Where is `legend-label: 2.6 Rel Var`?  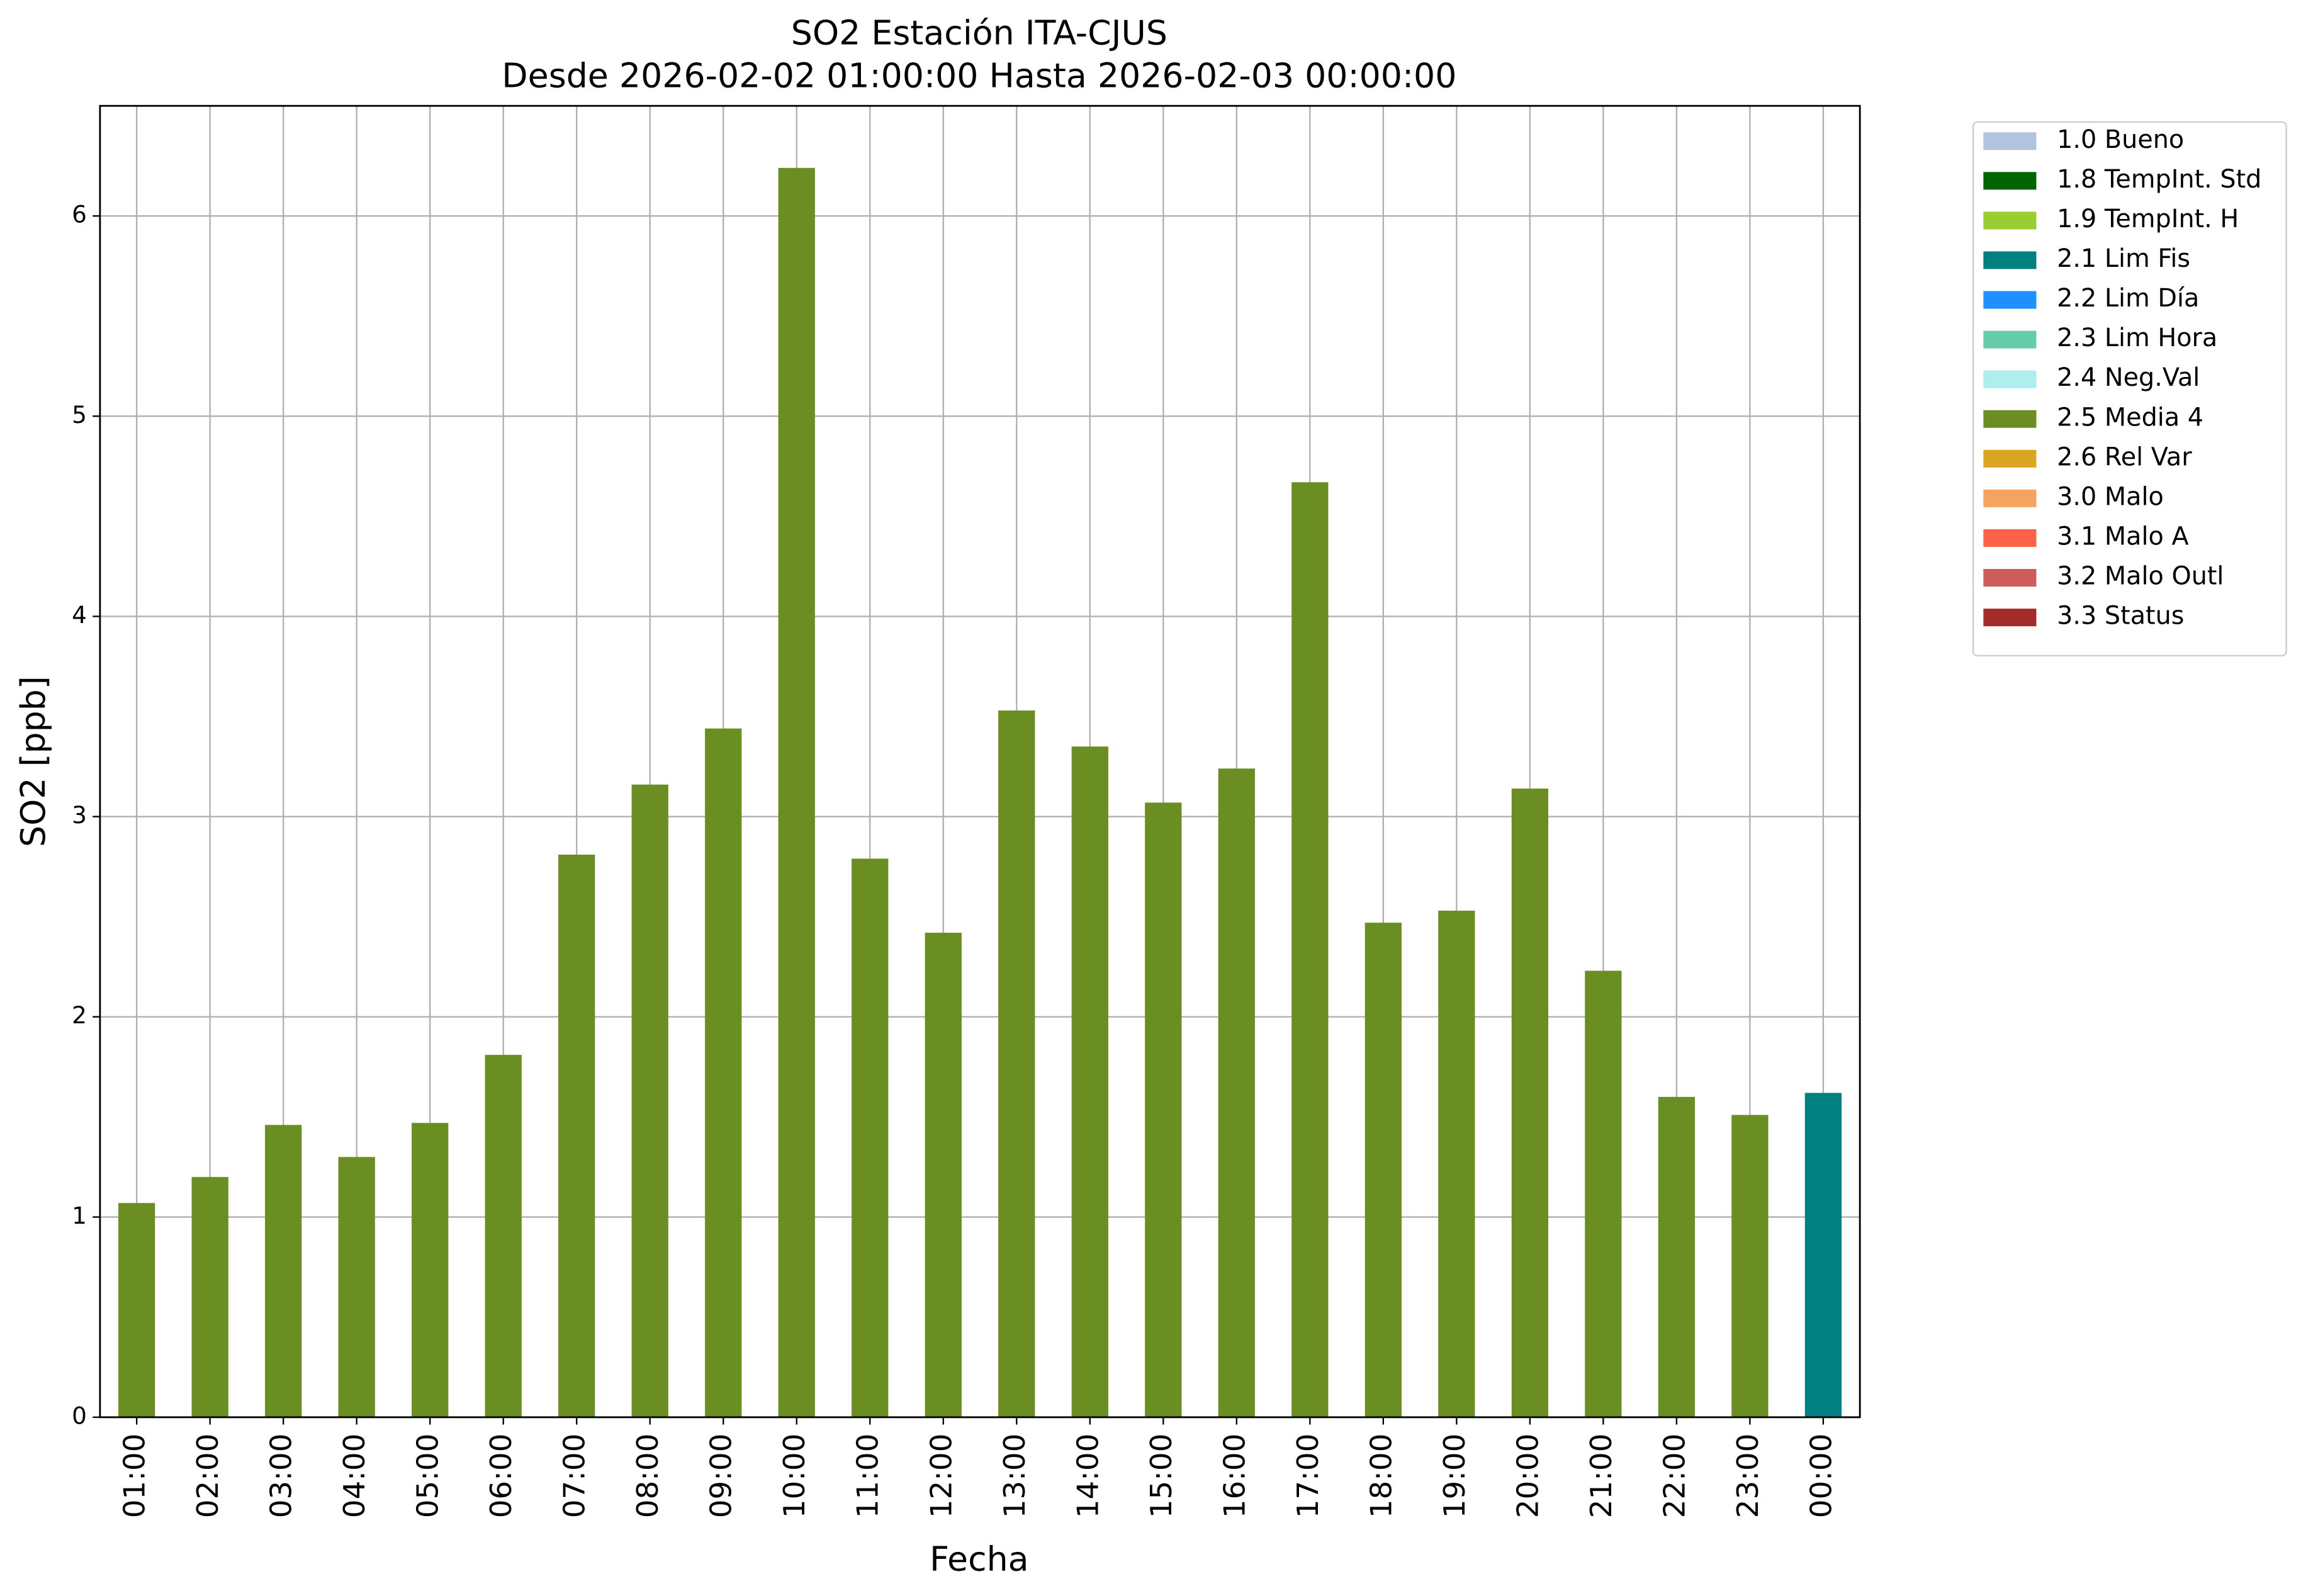
legend-label: 2.6 Rel Var is located at coordinates (2124, 456).